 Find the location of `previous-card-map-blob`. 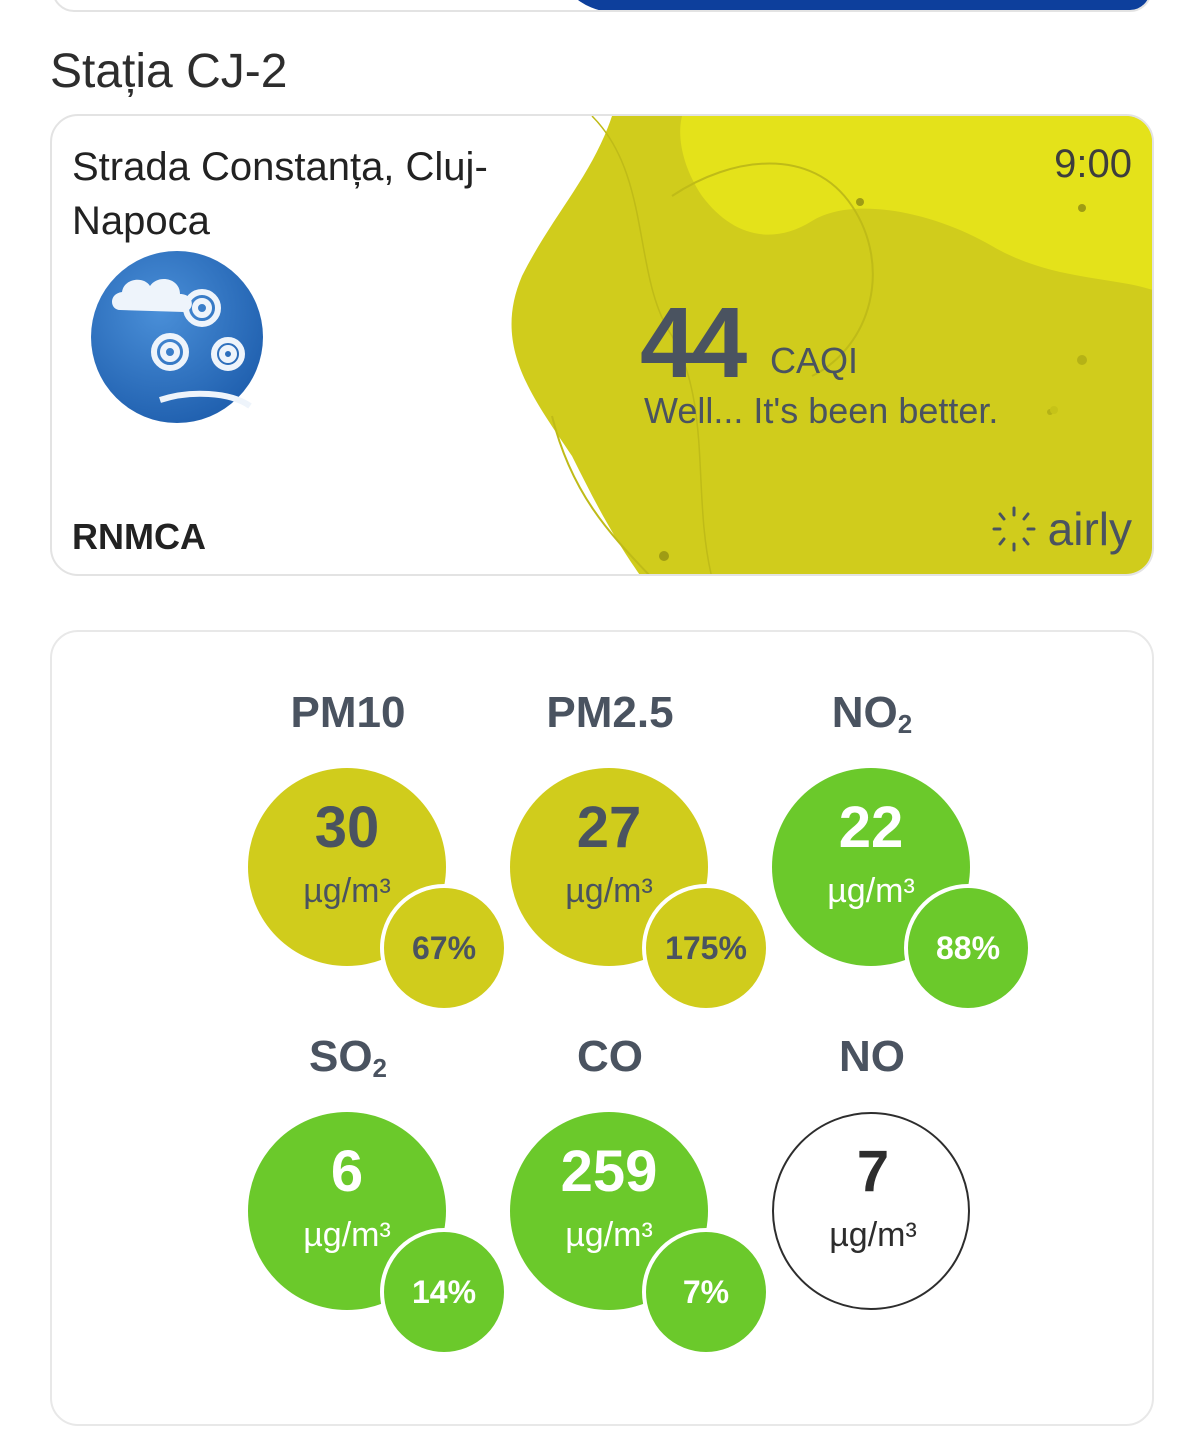

previous-card-map-blob is located at coordinates (852, 5).